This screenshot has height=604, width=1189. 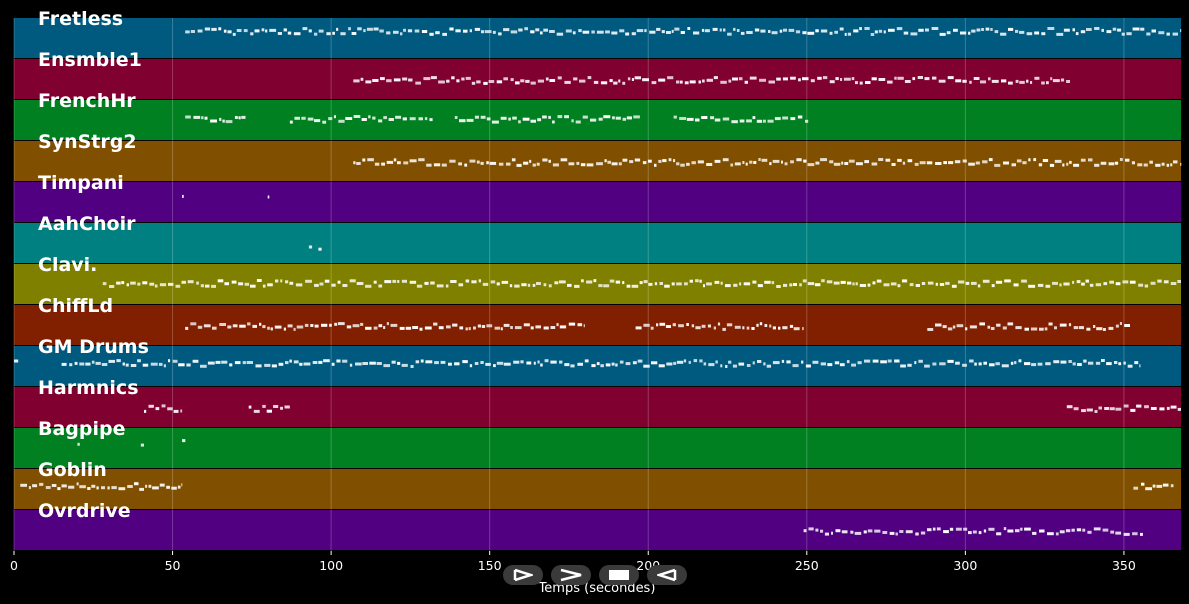 What do you see at coordinates (571, 575) in the screenshot?
I see `fast-forward-button` at bounding box center [571, 575].